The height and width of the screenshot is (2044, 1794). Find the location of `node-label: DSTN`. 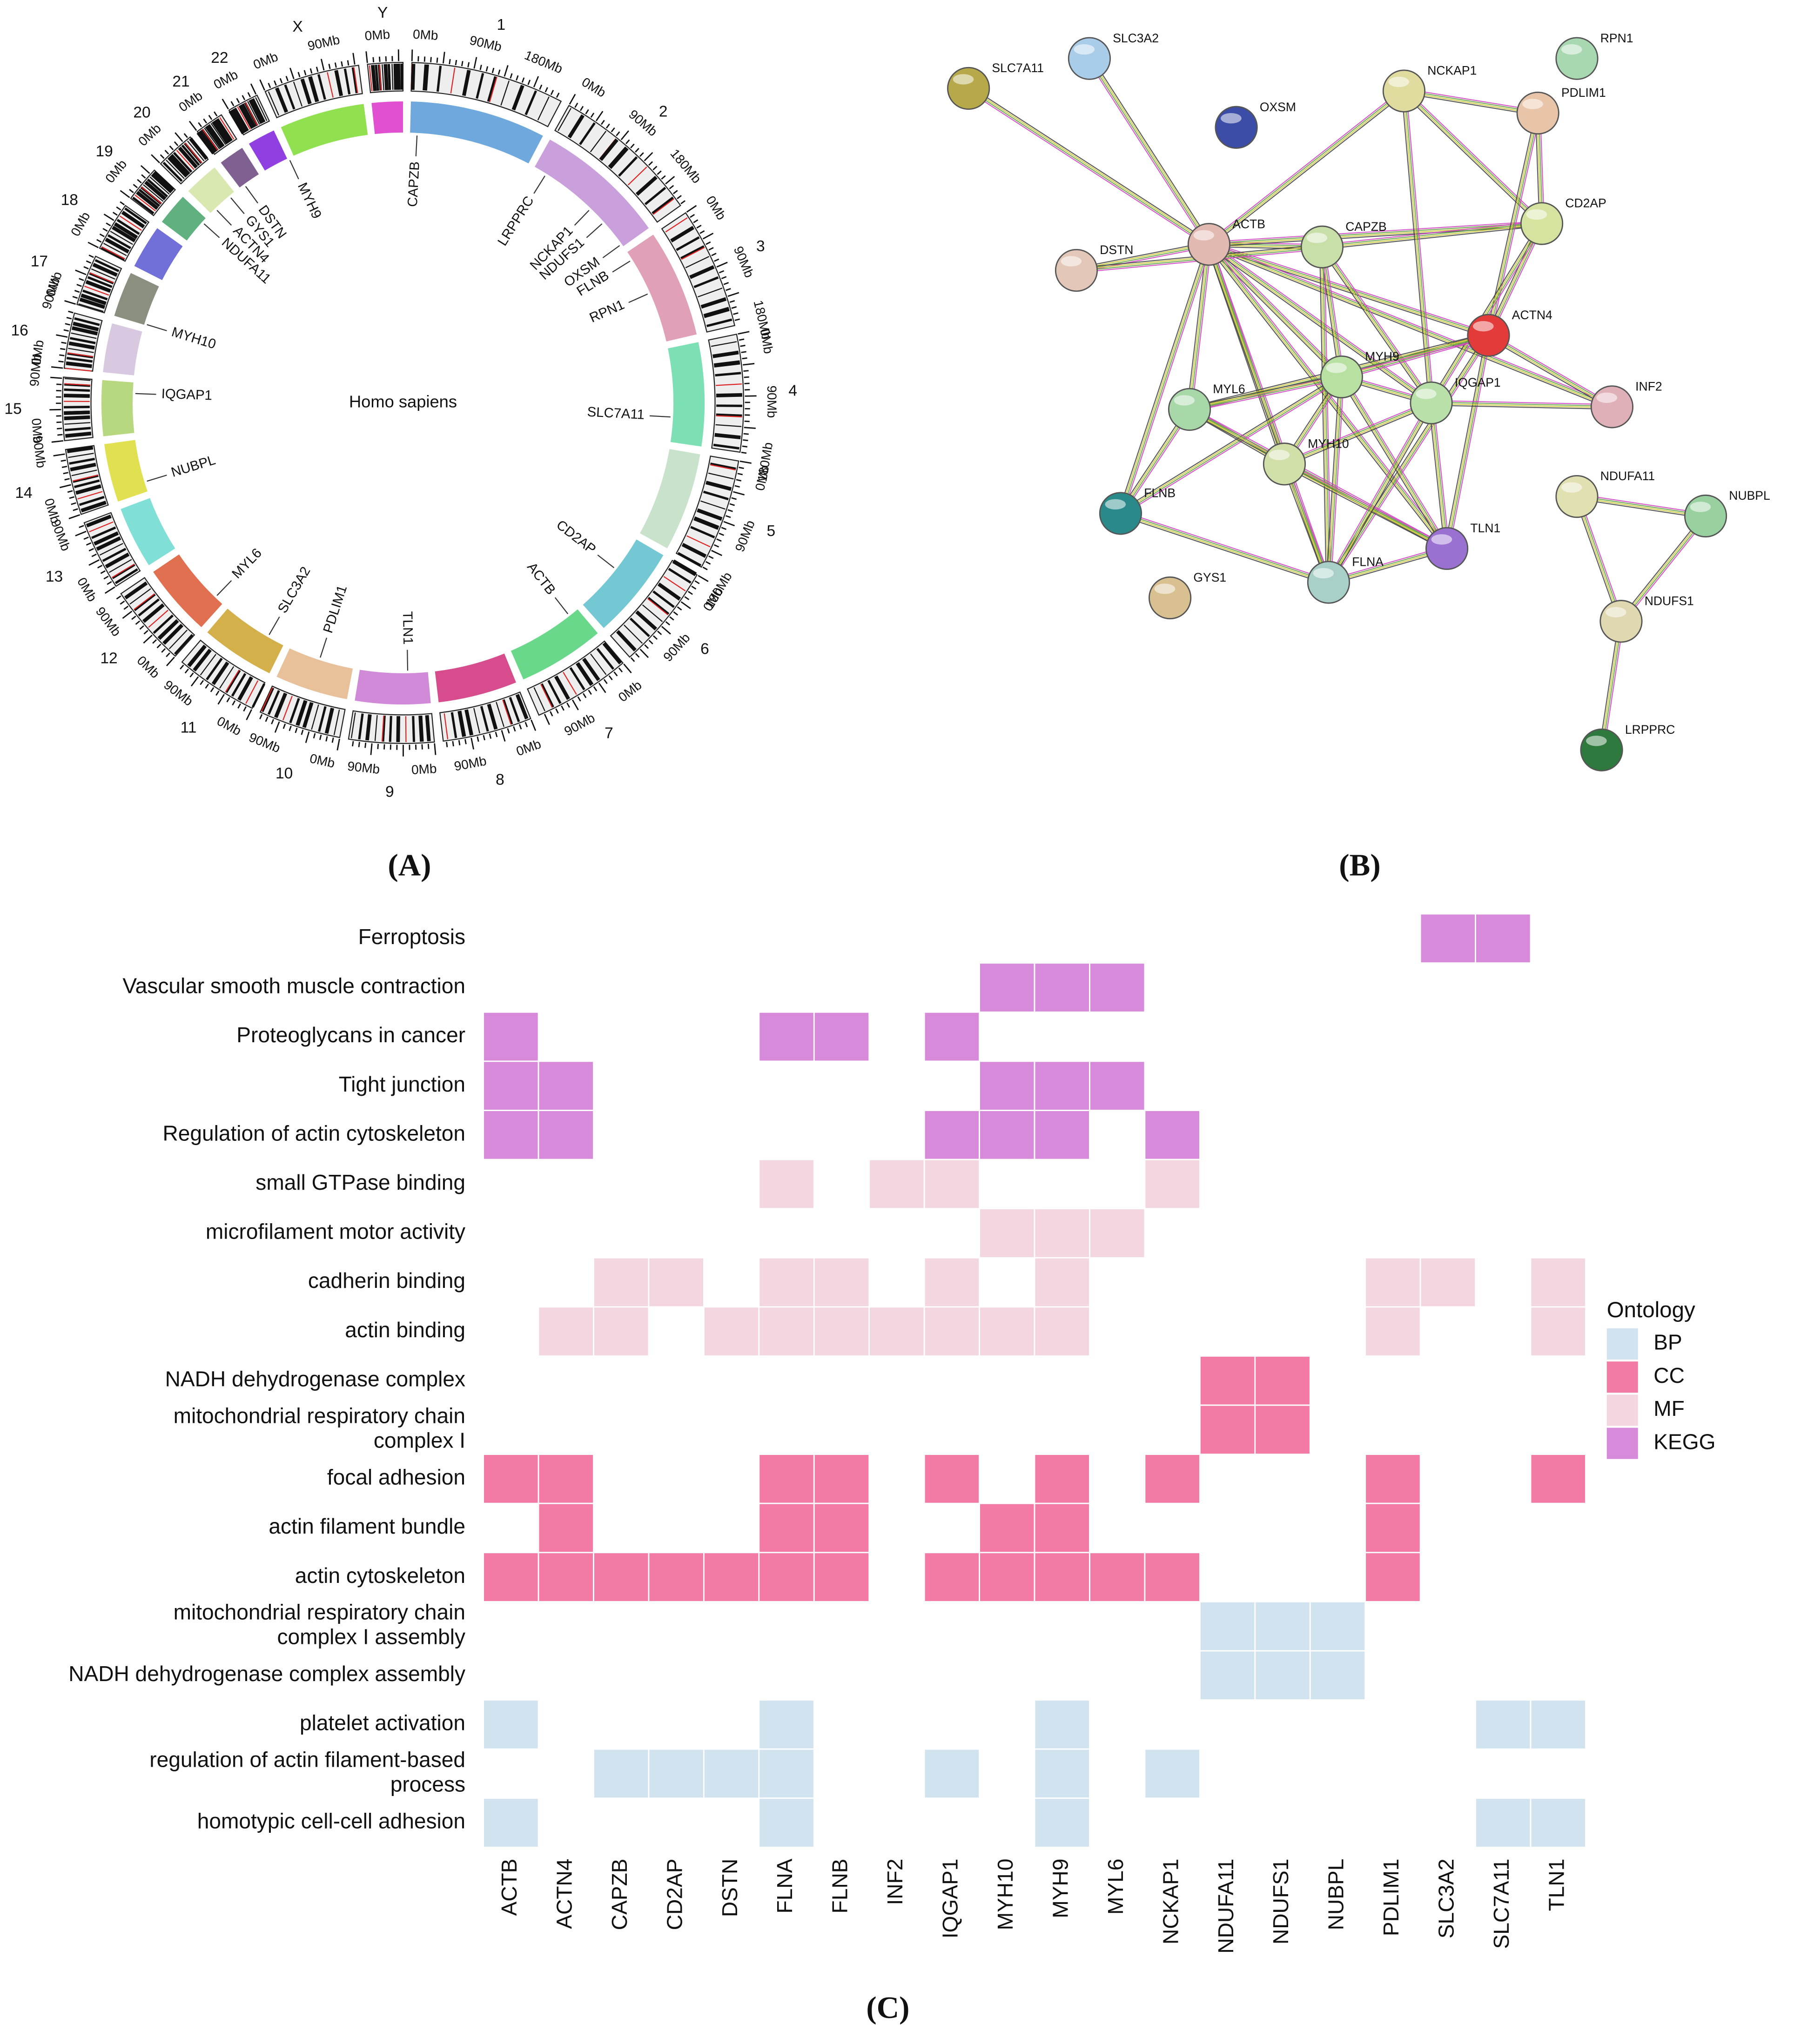

node-label: DSTN is located at coordinates (1116, 250).